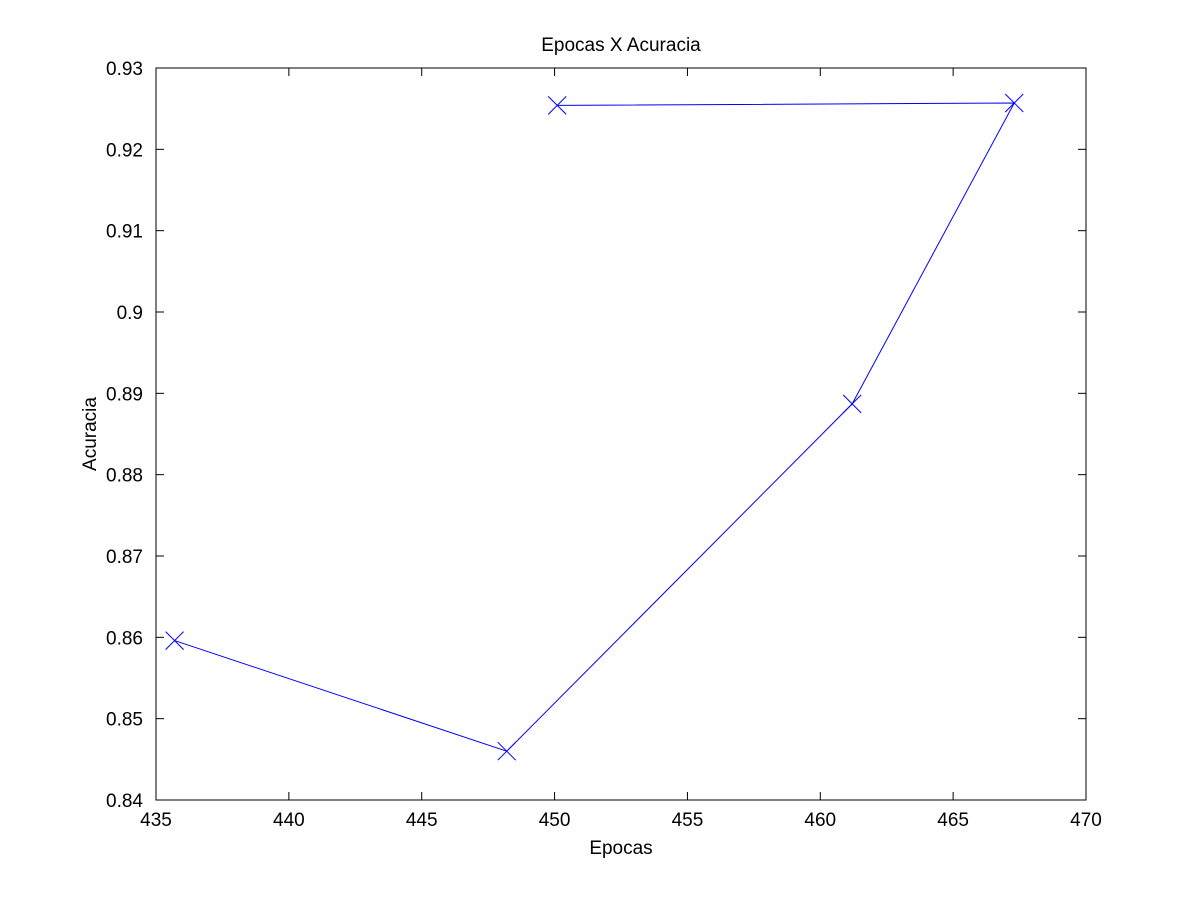 Image resolution: width=1200 pixels, height=900 pixels. What do you see at coordinates (130, 313) in the screenshot?
I see `y-tick-label: 0.9` at bounding box center [130, 313].